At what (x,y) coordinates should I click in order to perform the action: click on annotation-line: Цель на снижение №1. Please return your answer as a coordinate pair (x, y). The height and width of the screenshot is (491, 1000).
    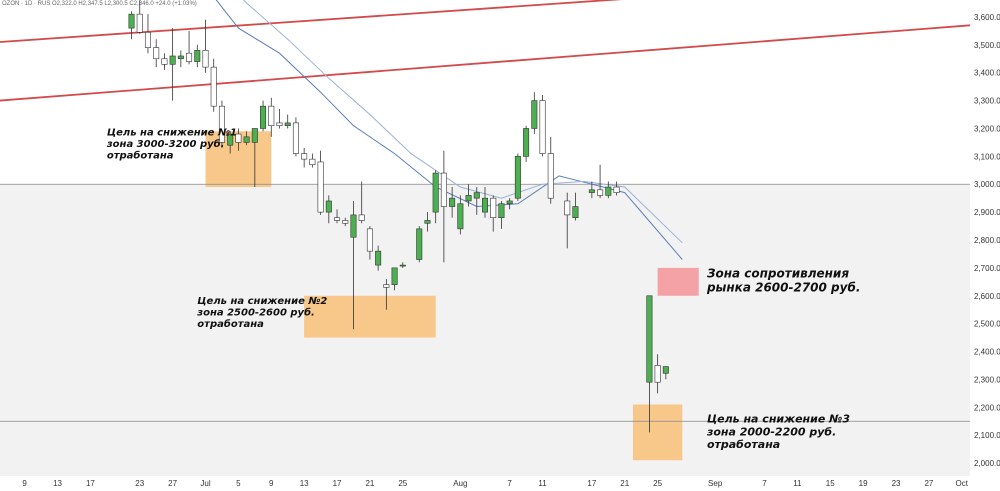
    Looking at the image, I should click on (172, 132).